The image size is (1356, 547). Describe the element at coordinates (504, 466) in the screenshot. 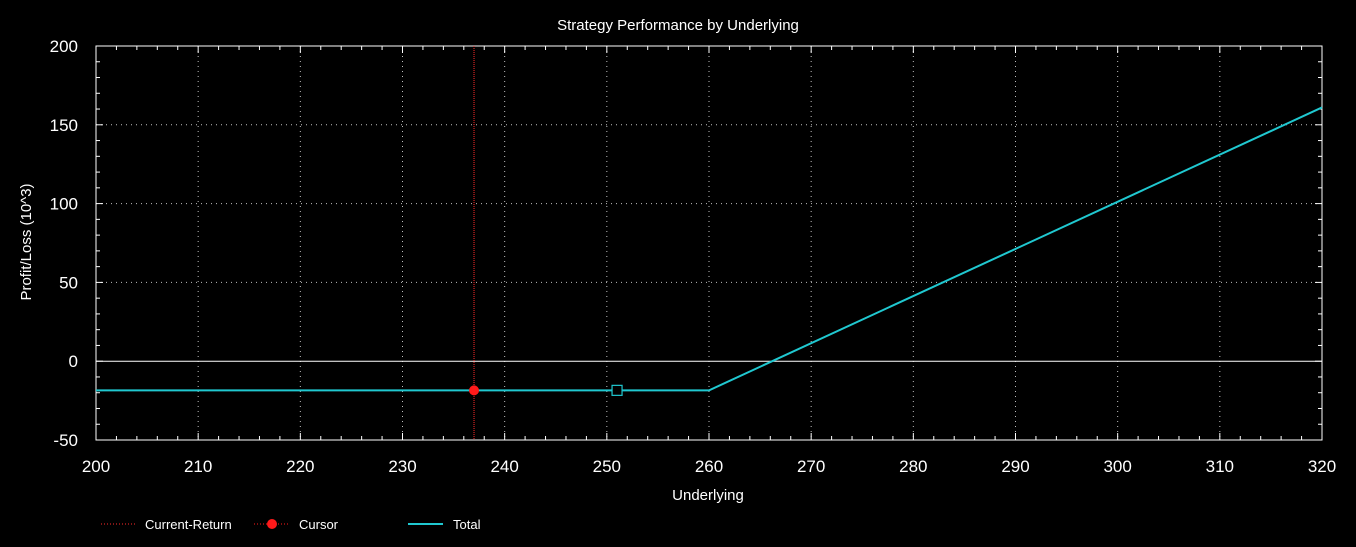

I see `x-tick-label: 240` at that location.